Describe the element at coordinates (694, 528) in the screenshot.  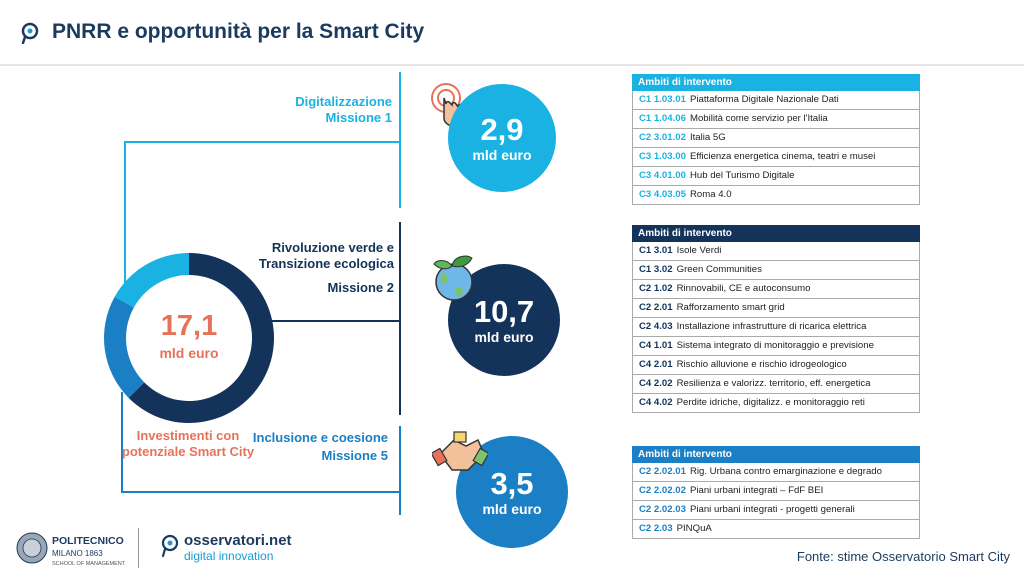
I see `row-text: PINQuA` at that location.